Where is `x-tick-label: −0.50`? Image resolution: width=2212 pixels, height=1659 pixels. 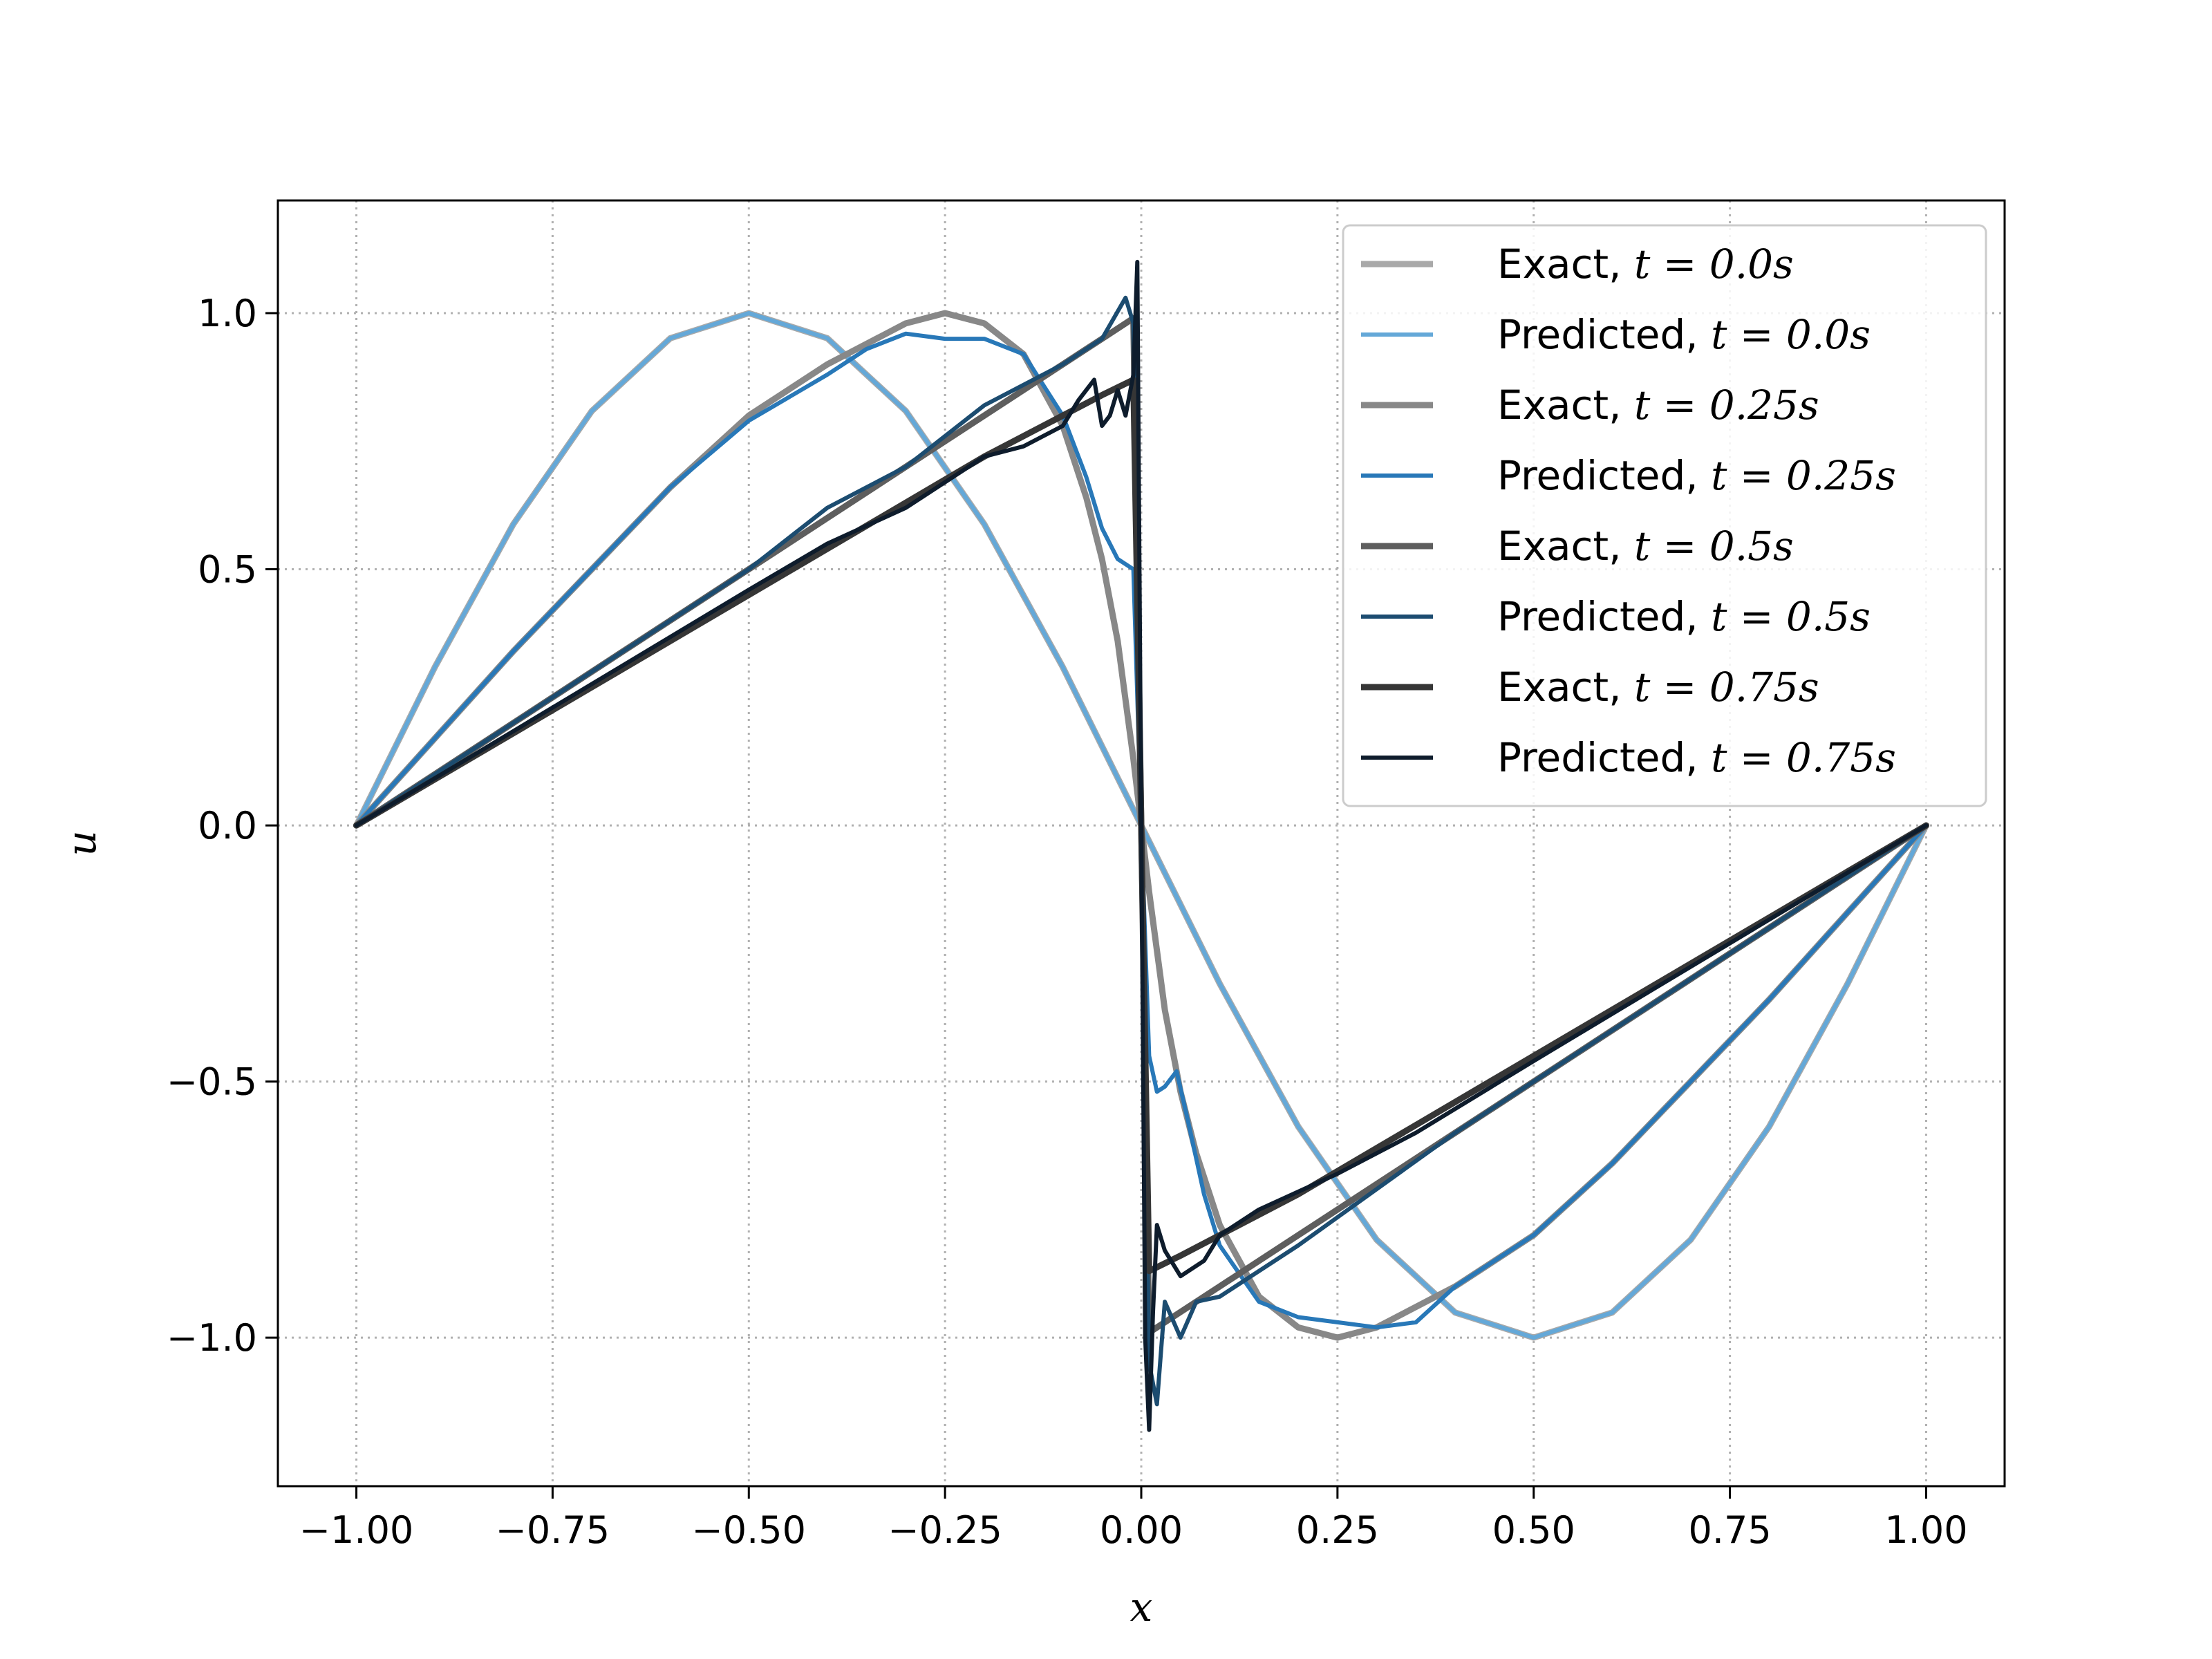
x-tick-label: −0.50 is located at coordinates (749, 1530).